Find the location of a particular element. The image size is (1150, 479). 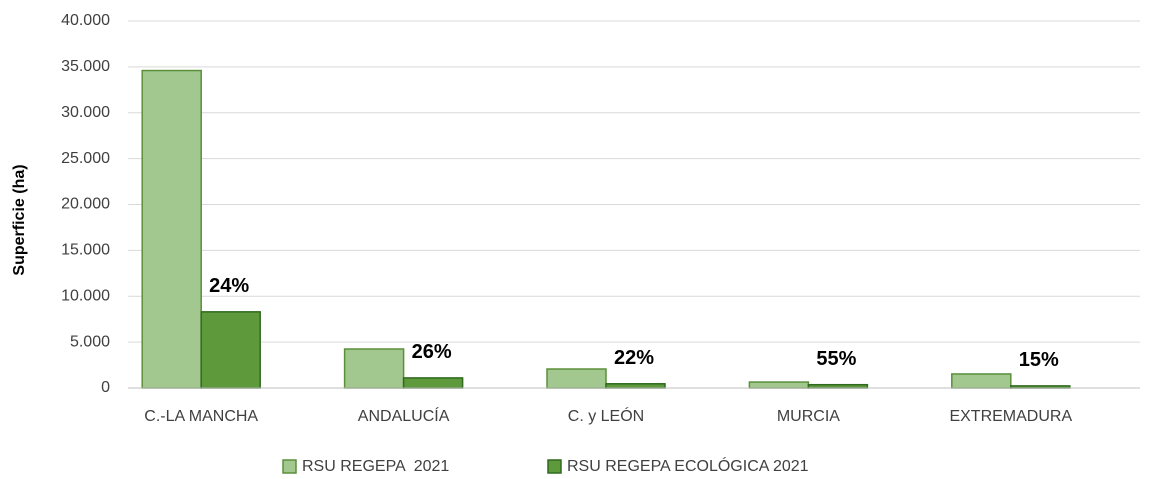

y-tick-label: 15.000 is located at coordinates (85, 250).